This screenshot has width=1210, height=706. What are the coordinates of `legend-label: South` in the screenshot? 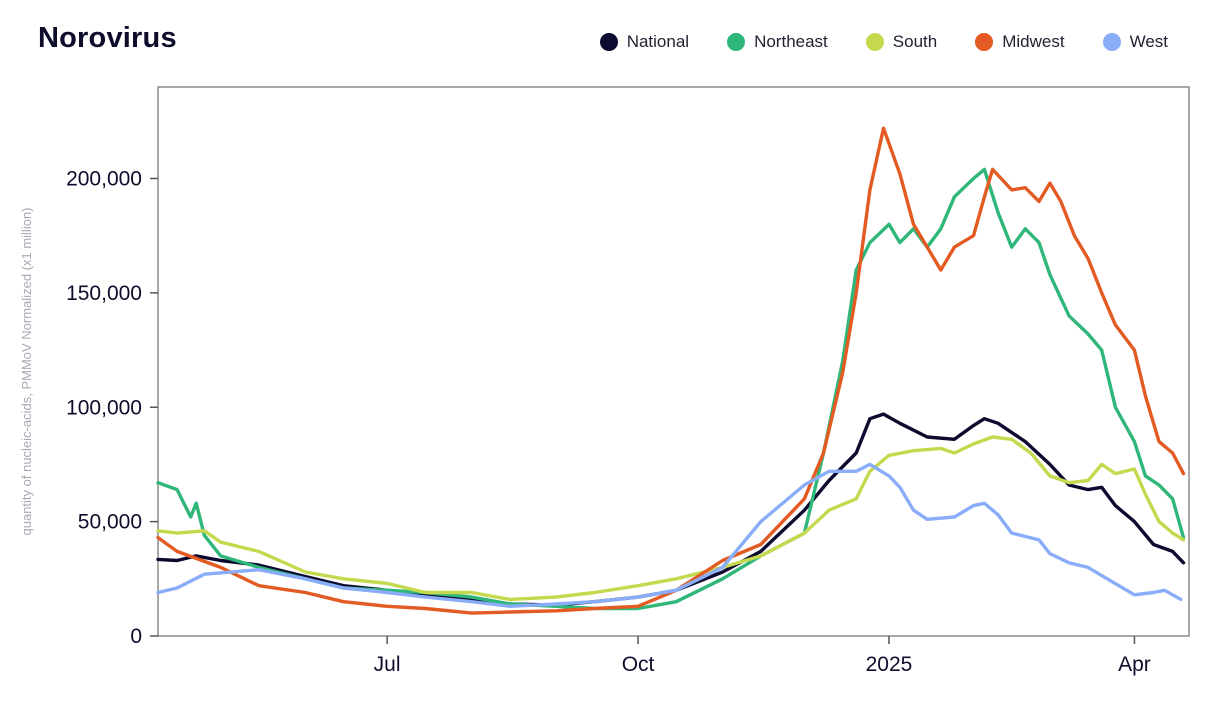 It's located at (915, 41).